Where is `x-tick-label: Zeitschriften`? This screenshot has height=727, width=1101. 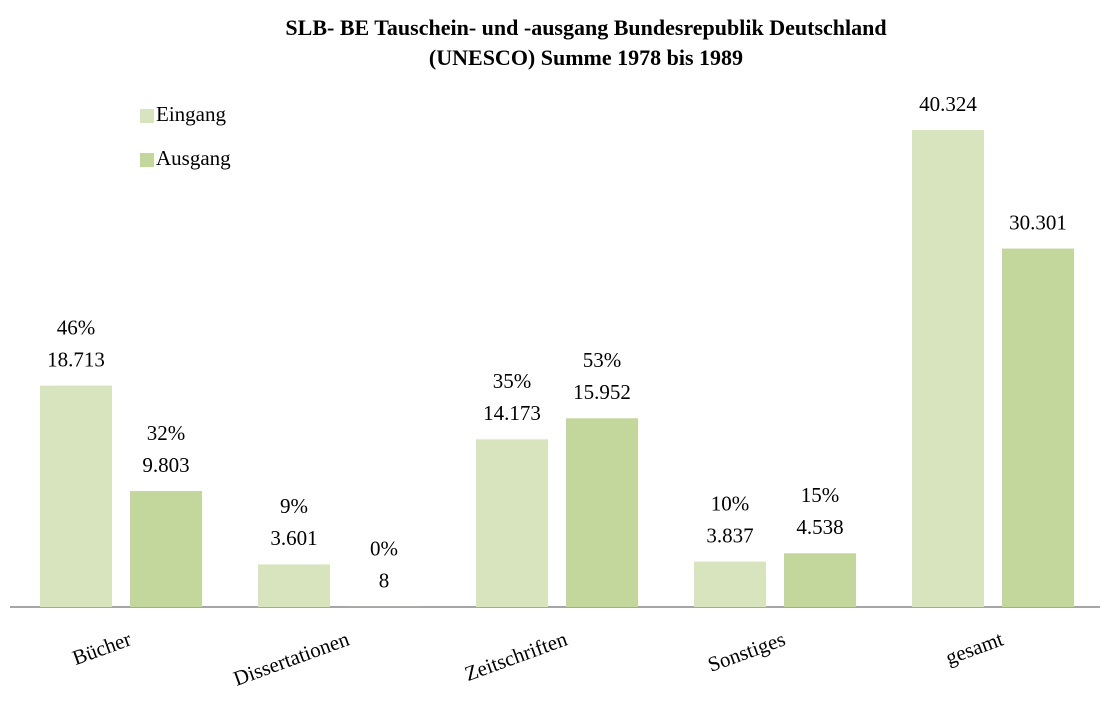 x-tick-label: Zeitschriften is located at coordinates (515, 656).